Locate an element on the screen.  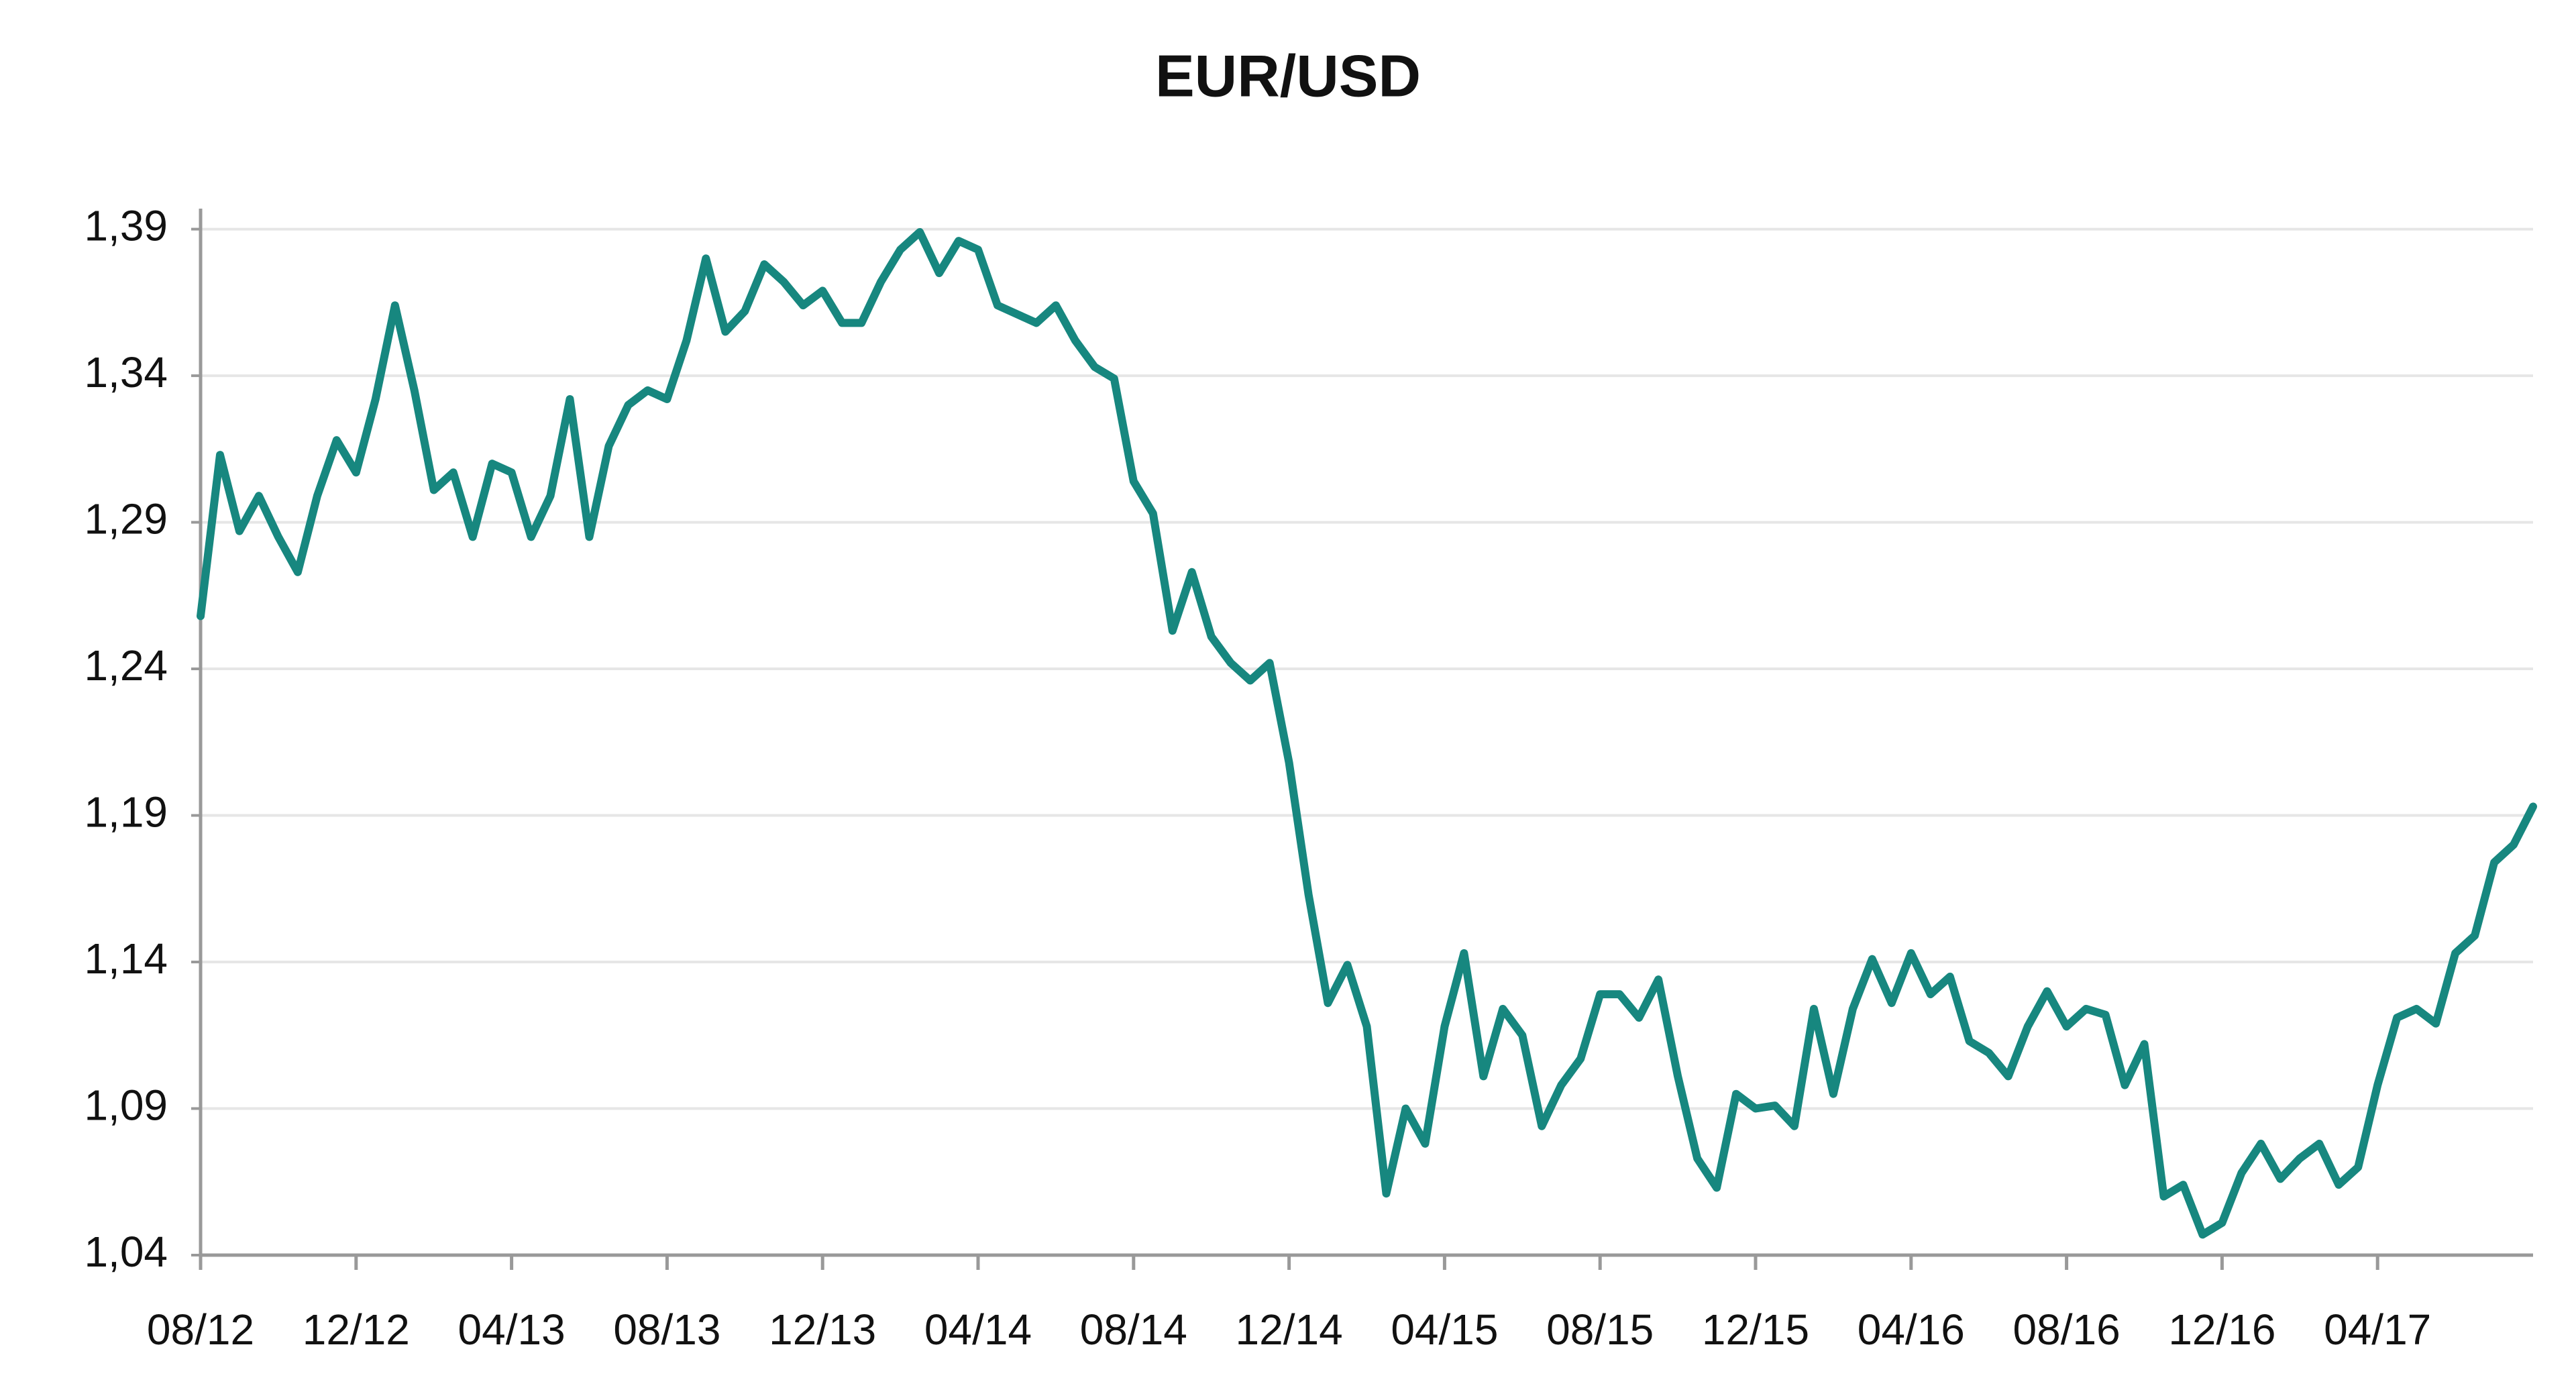
y-tick-label: 1,24 is located at coordinates (126, 665).